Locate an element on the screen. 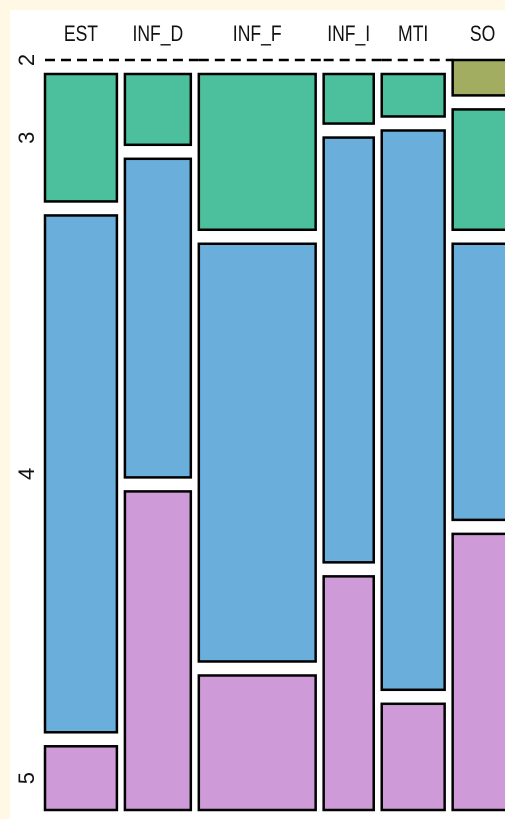 Image resolution: width=505 pixels, height=819 pixels. row-label: 2 is located at coordinates (26, 60).